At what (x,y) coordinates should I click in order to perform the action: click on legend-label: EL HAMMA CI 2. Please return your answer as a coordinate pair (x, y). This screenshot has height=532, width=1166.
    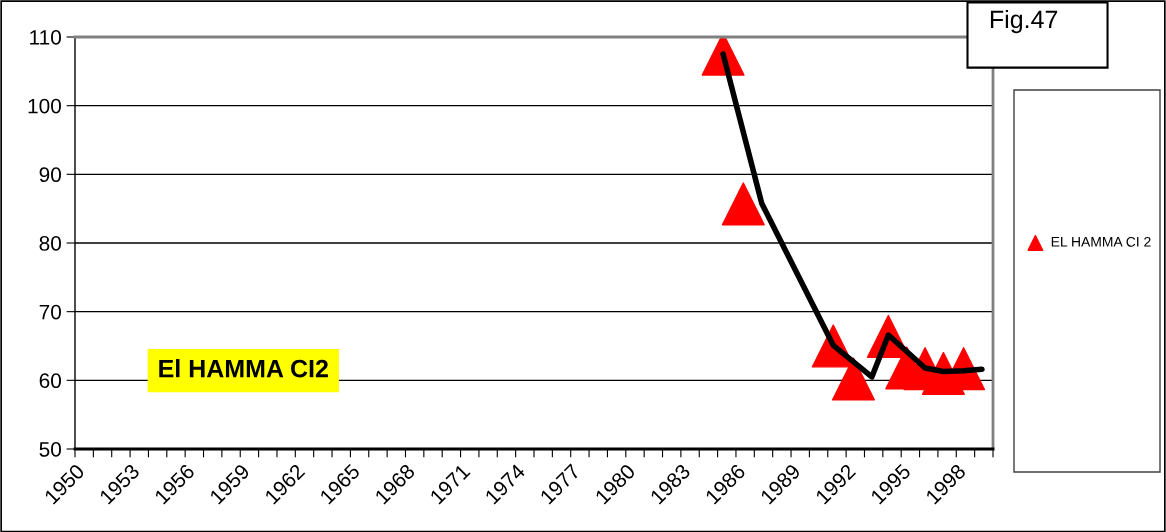
    Looking at the image, I should click on (1101, 241).